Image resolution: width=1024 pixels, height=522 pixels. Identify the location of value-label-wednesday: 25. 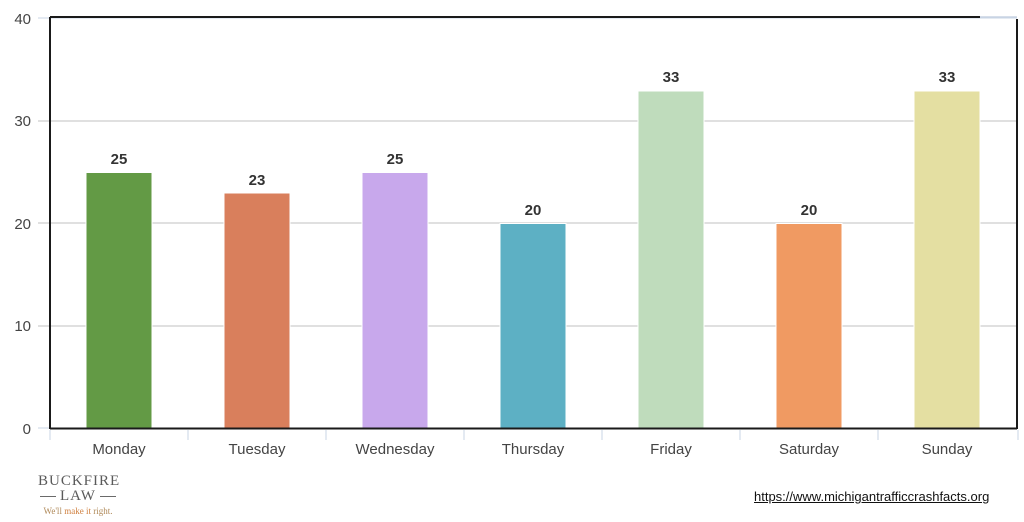
(395, 159).